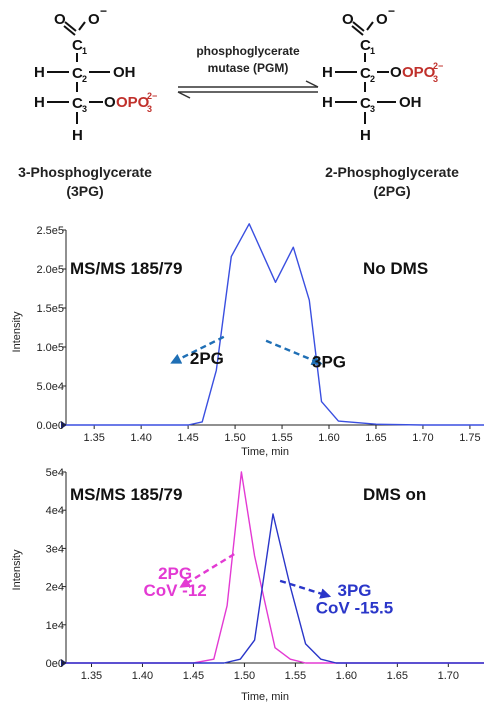 The height and width of the screenshot is (712, 496). Describe the element at coordinates (258, 353) in the screenshot. I see `chart-annotations: 2PG 3PG` at that location.